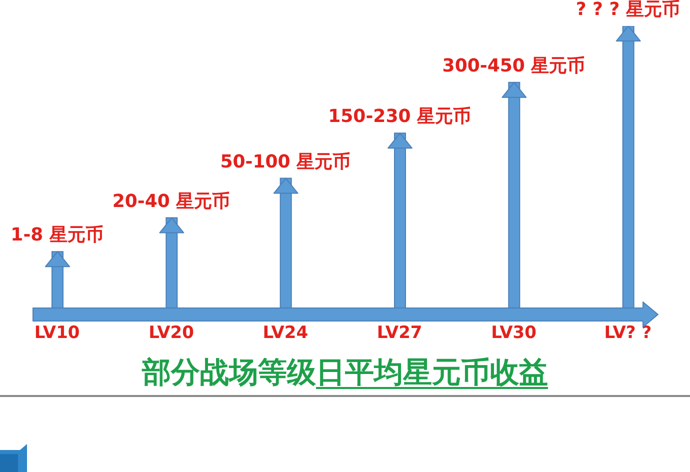  What do you see at coordinates (171, 333) in the screenshot?
I see `x-tick-label: LV20` at bounding box center [171, 333].